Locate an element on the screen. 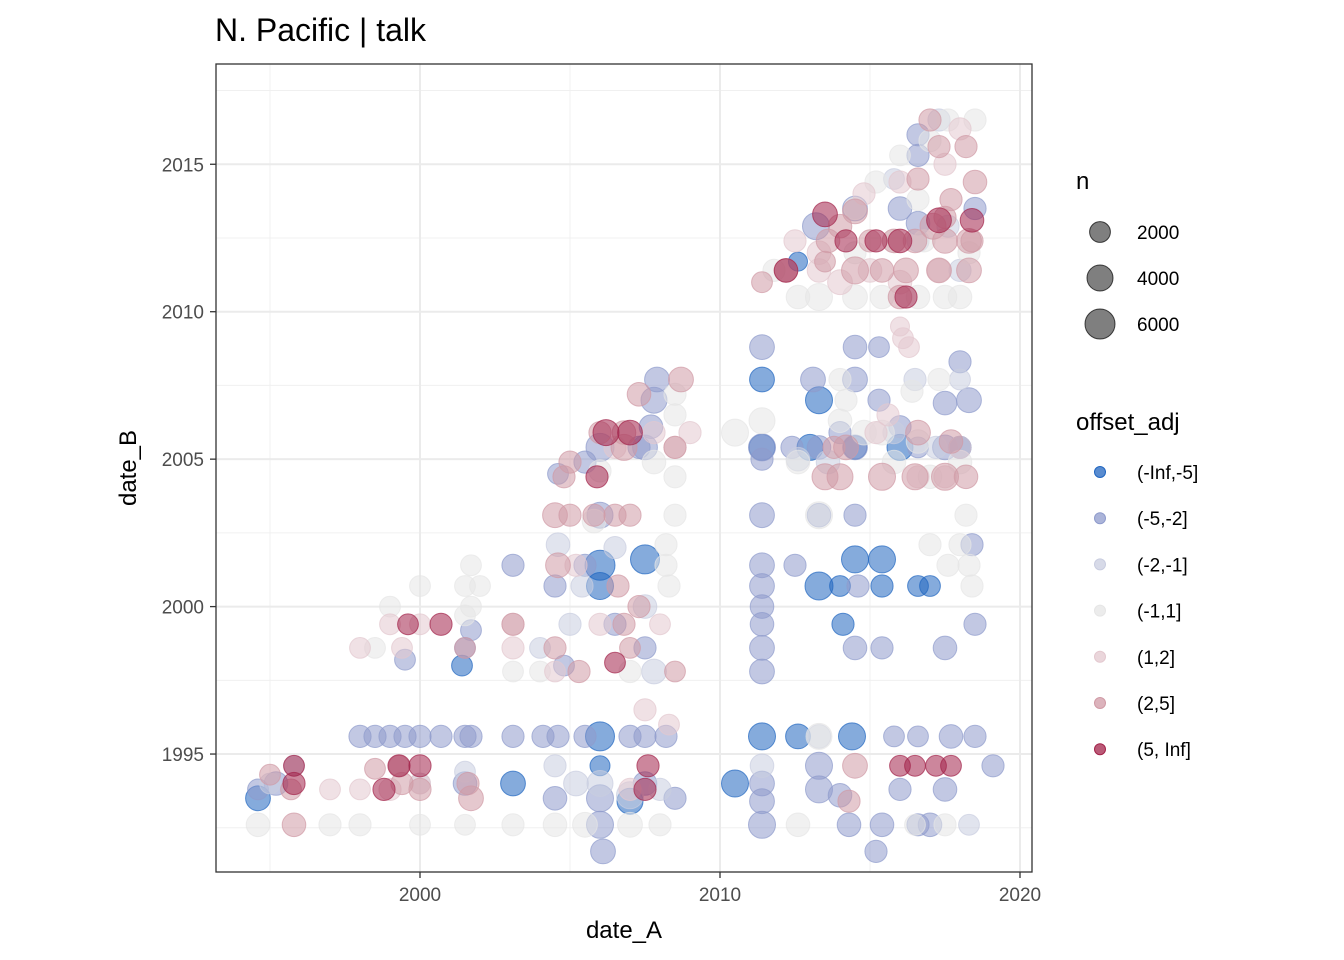 This screenshot has width=1344, height=960. color-legend-title: offset_adj is located at coordinates (1128, 422).